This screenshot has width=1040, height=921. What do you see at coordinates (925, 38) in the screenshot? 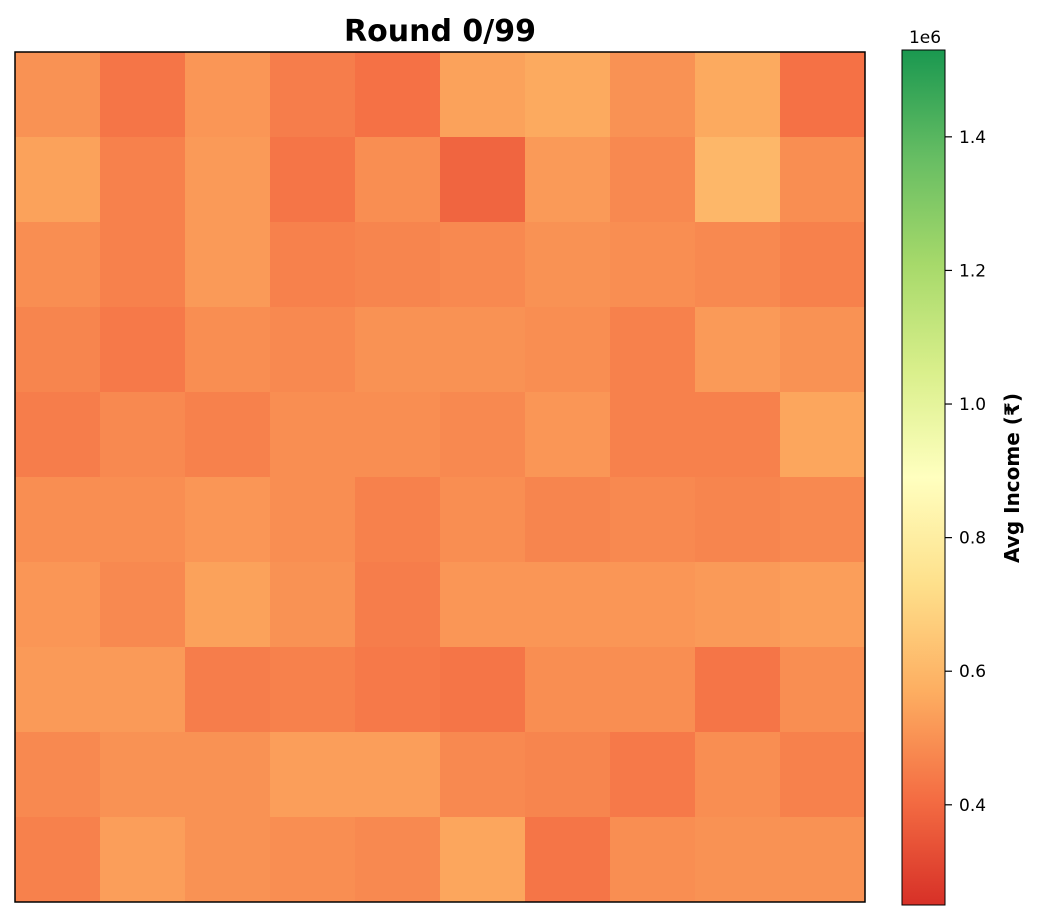
I see `colorbar-exponent: 1e6` at bounding box center [925, 38].